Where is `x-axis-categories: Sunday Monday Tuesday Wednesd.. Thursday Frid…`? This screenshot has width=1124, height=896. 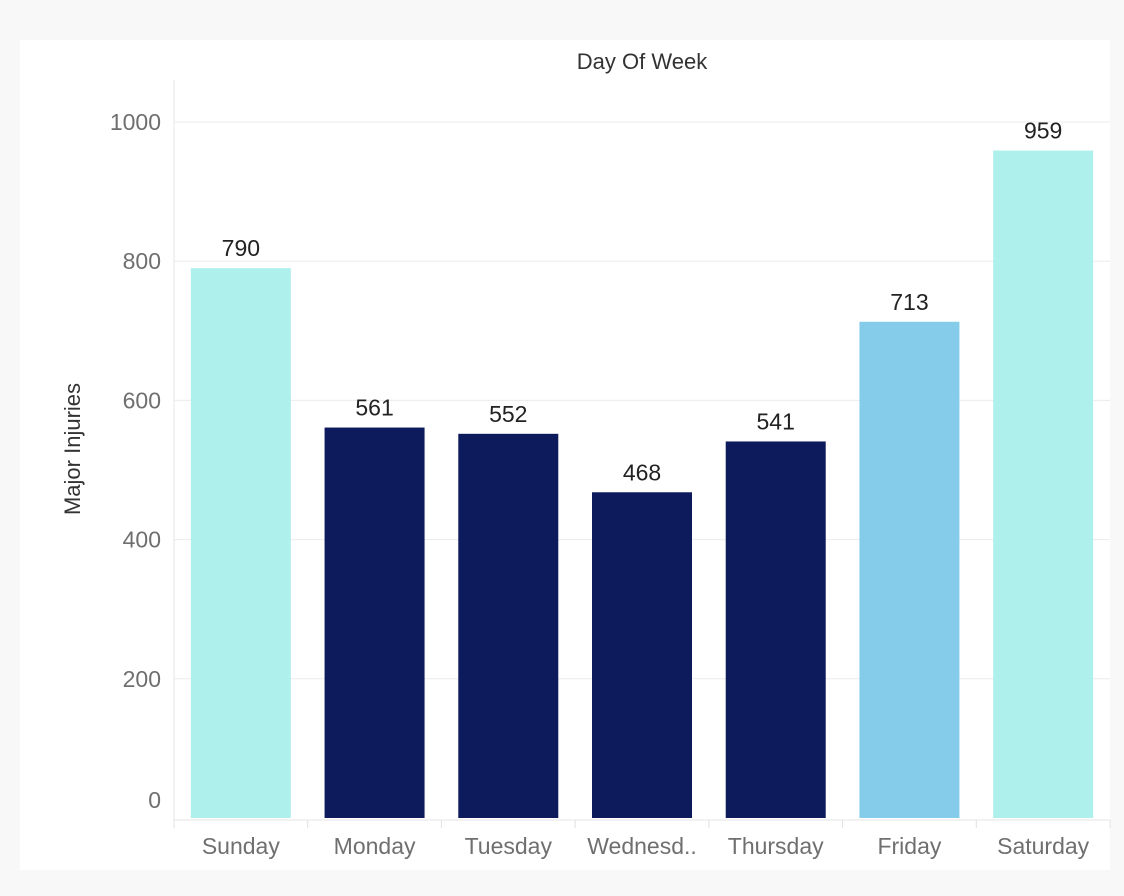
x-axis-categories: Sunday Monday Tuesday Wednesd.. Thursday Frid… is located at coordinates (642, 839).